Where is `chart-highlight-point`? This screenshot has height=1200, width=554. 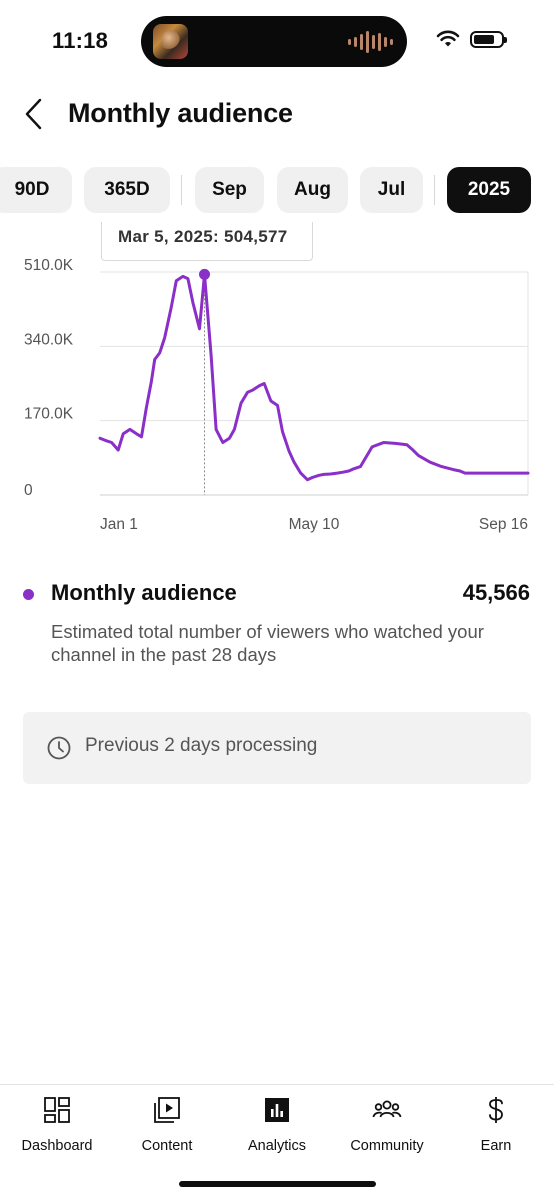
chart-highlight-point is located at coordinates (205, 274).